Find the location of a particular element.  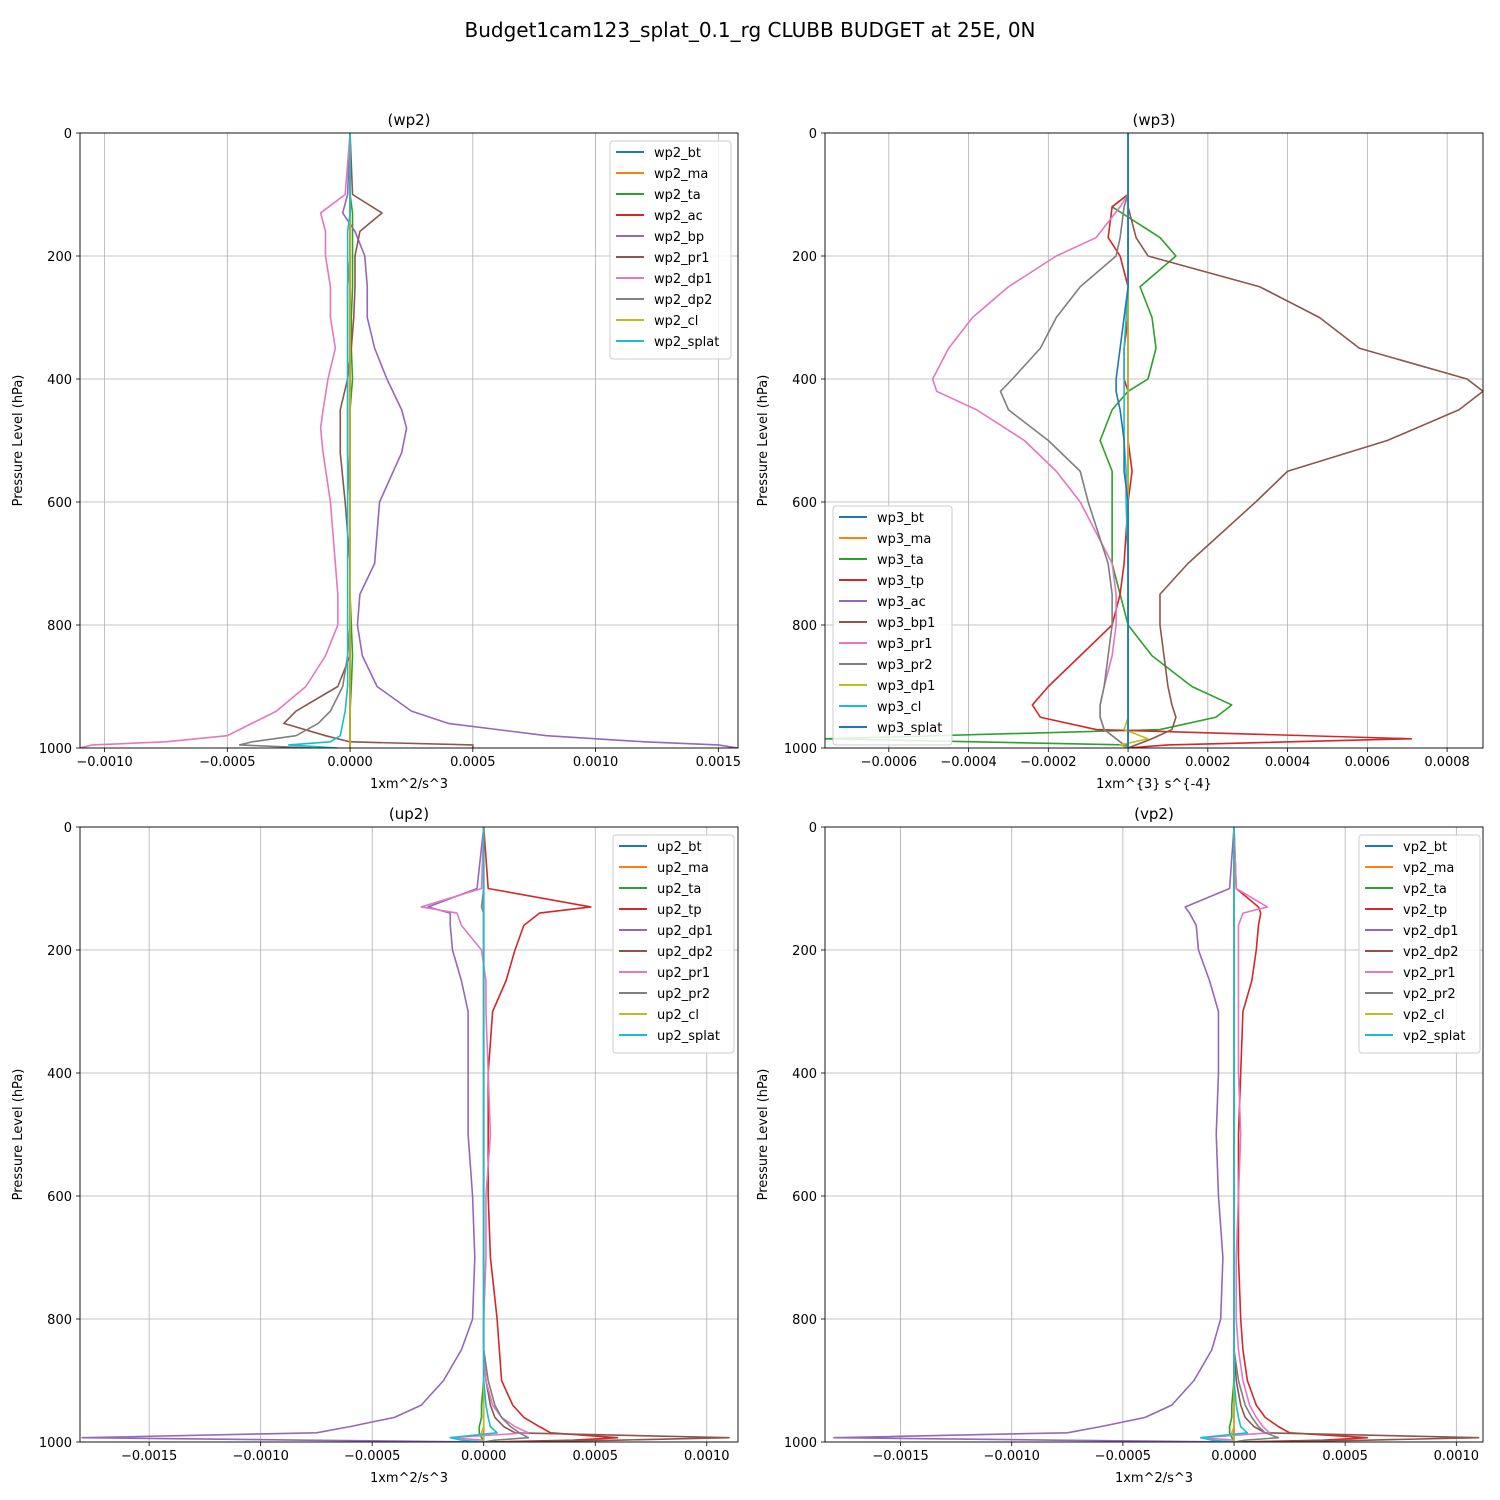

series-line-wp3_splat is located at coordinates (1122, 440).